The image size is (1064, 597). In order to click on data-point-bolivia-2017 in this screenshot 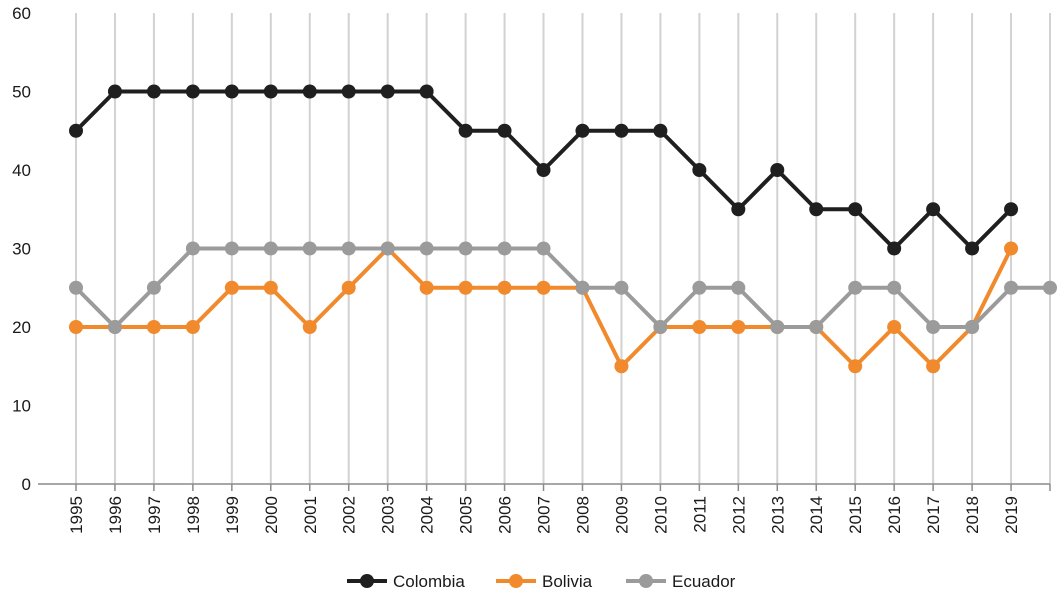, I will do `click(933, 366)`.